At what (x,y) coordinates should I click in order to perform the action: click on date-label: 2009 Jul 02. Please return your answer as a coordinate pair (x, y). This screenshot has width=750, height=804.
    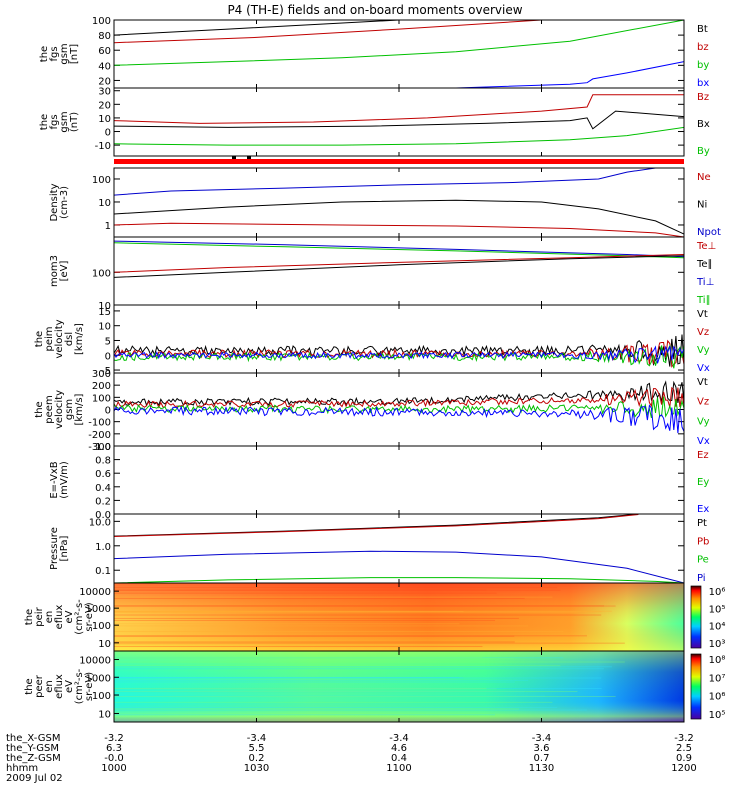
    Looking at the image, I should click on (34, 778).